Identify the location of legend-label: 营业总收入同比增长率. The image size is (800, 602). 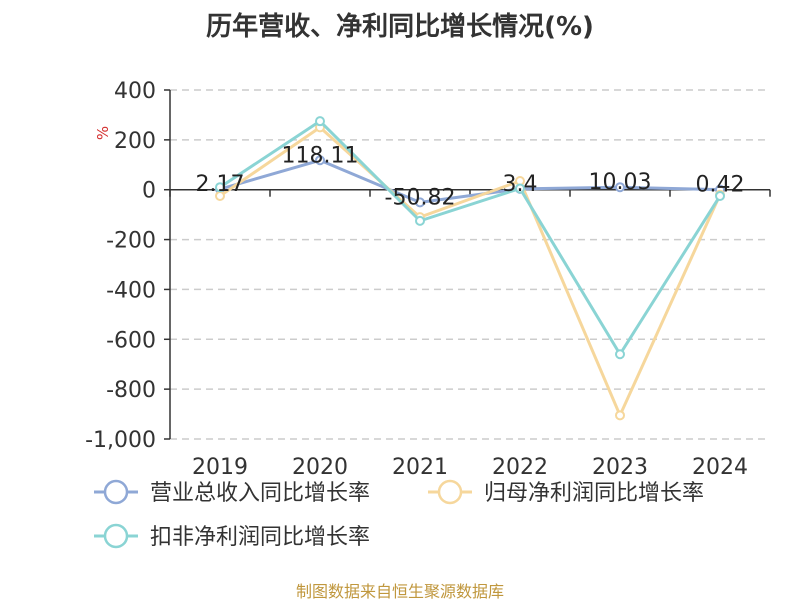
(260, 493).